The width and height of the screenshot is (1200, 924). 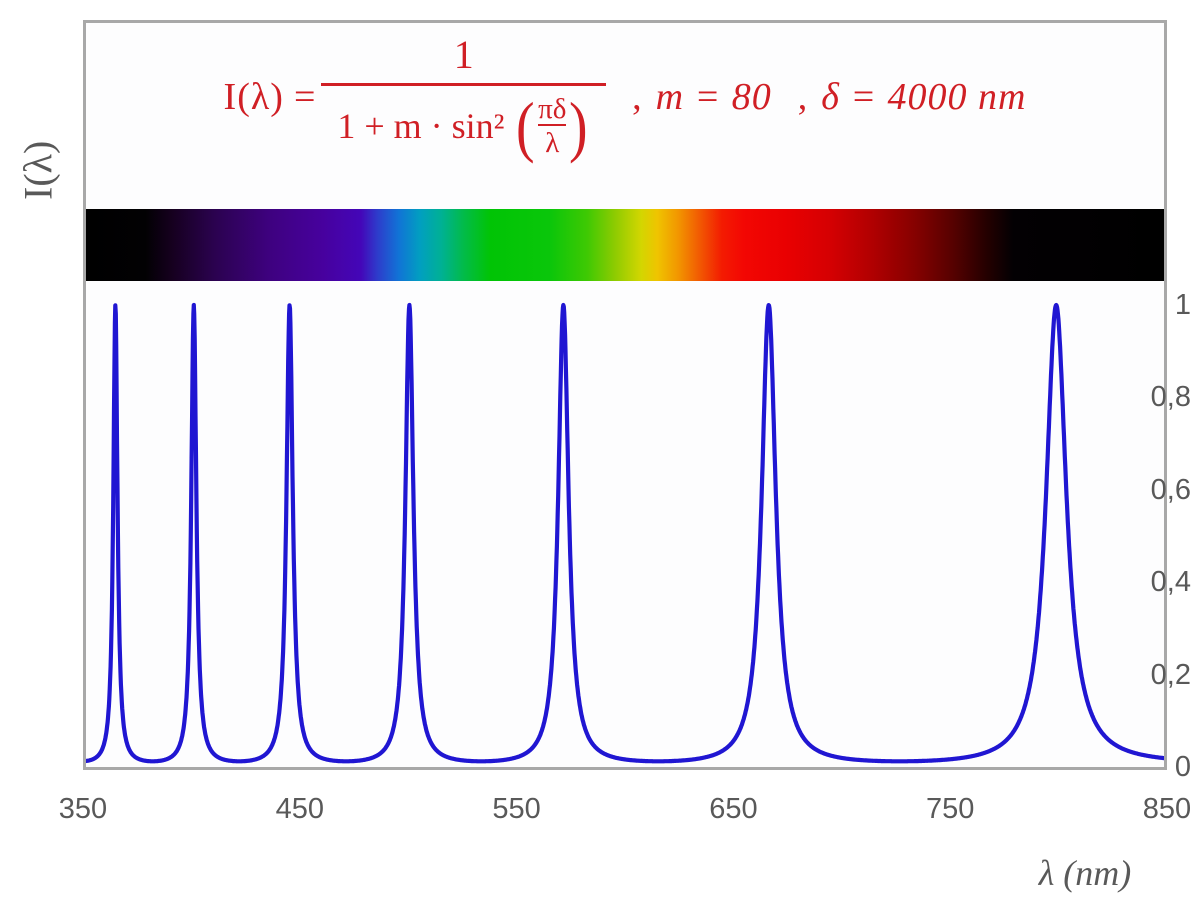 What do you see at coordinates (552, 109) in the screenshot?
I see `formula-inner-numerator: πδ` at bounding box center [552, 109].